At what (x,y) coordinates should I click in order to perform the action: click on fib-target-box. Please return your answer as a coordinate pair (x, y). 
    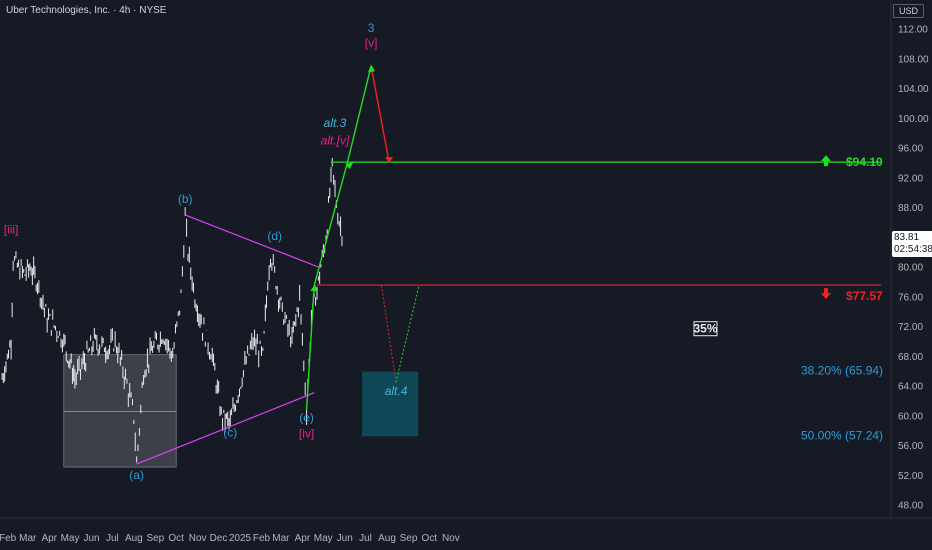
    Looking at the image, I should click on (390, 404).